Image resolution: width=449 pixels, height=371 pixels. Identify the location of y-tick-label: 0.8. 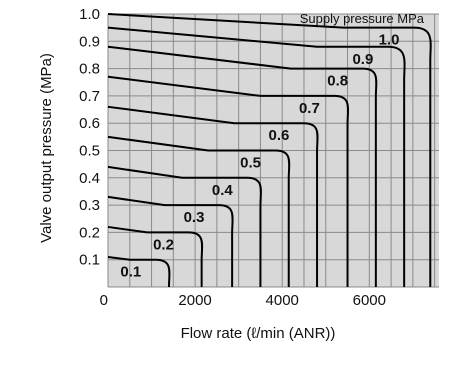
(89, 69).